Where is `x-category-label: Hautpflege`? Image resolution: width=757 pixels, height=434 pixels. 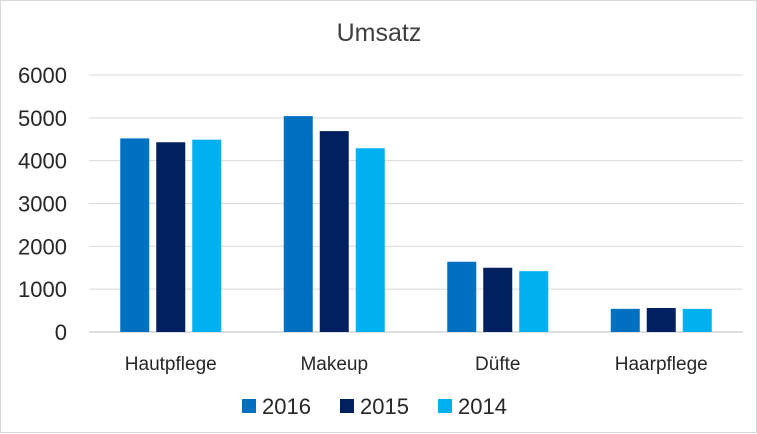 x-category-label: Hautpflege is located at coordinates (171, 364).